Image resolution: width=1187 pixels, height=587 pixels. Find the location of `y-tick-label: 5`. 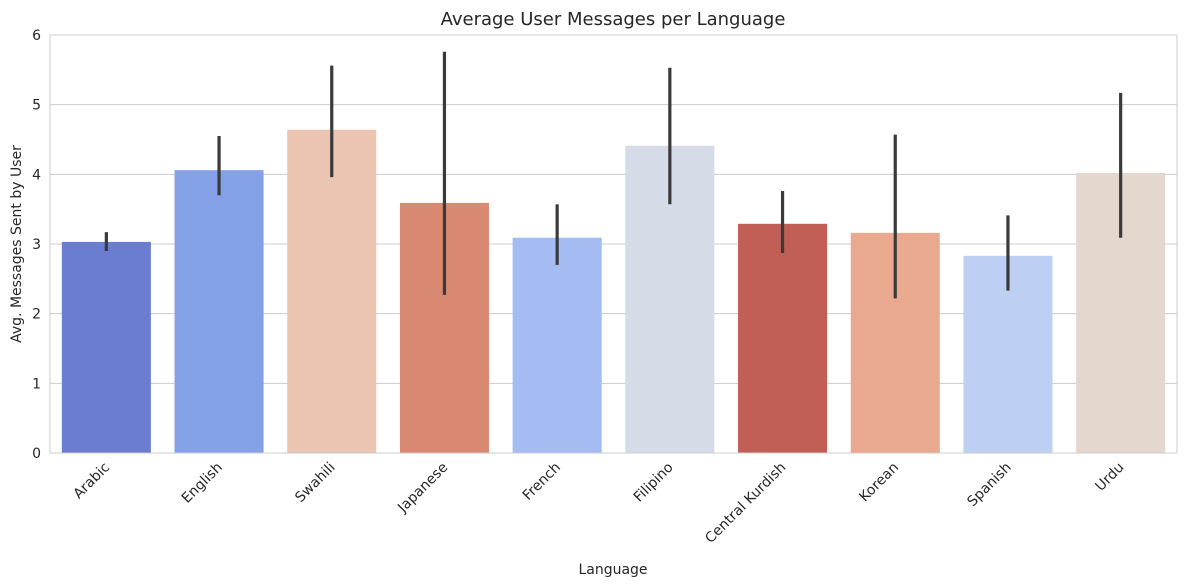

y-tick-label: 5 is located at coordinates (36, 106).